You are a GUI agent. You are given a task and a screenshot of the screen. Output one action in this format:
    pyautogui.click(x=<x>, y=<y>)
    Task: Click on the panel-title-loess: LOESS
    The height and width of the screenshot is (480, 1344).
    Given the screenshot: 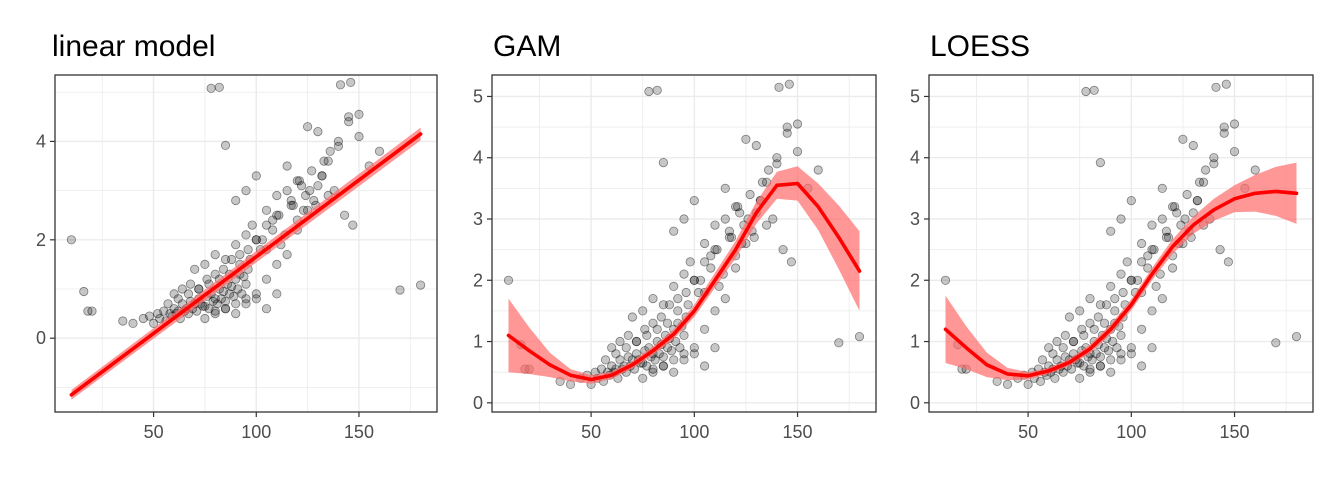 What is the action you would take?
    pyautogui.click(x=980, y=46)
    